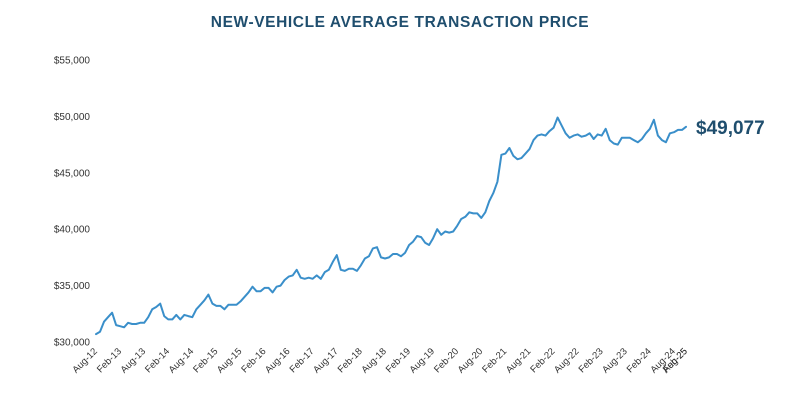 This screenshot has width=800, height=418. Describe the element at coordinates (181, 360) in the screenshot. I see `x-tick-label: Aug-14` at that location.